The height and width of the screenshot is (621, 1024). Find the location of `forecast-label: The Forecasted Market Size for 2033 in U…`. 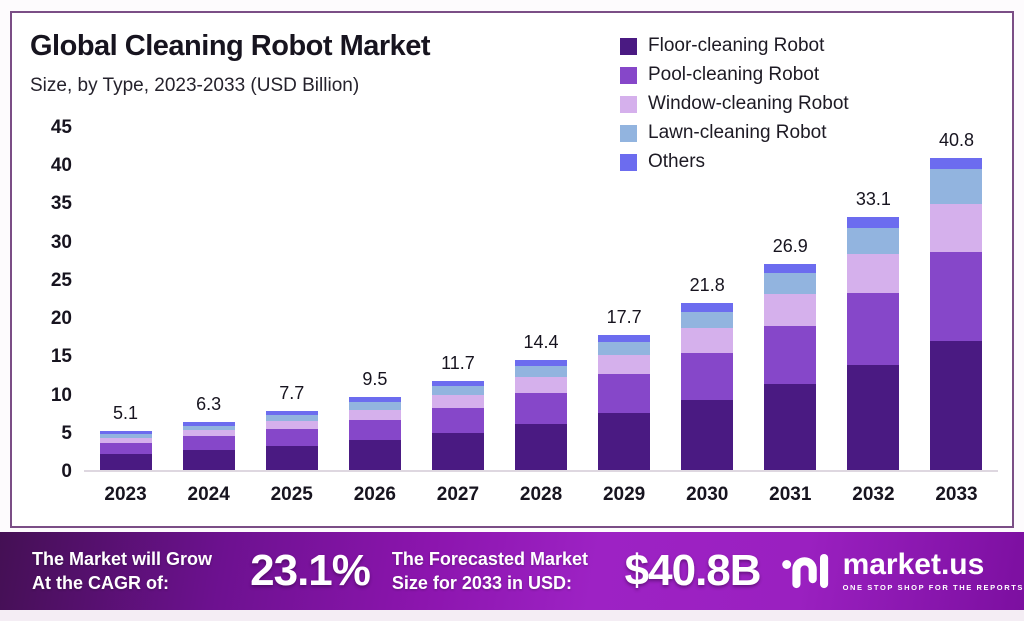

forecast-label: The Forecasted Market Size for 2033 in U… is located at coordinates (507, 571).